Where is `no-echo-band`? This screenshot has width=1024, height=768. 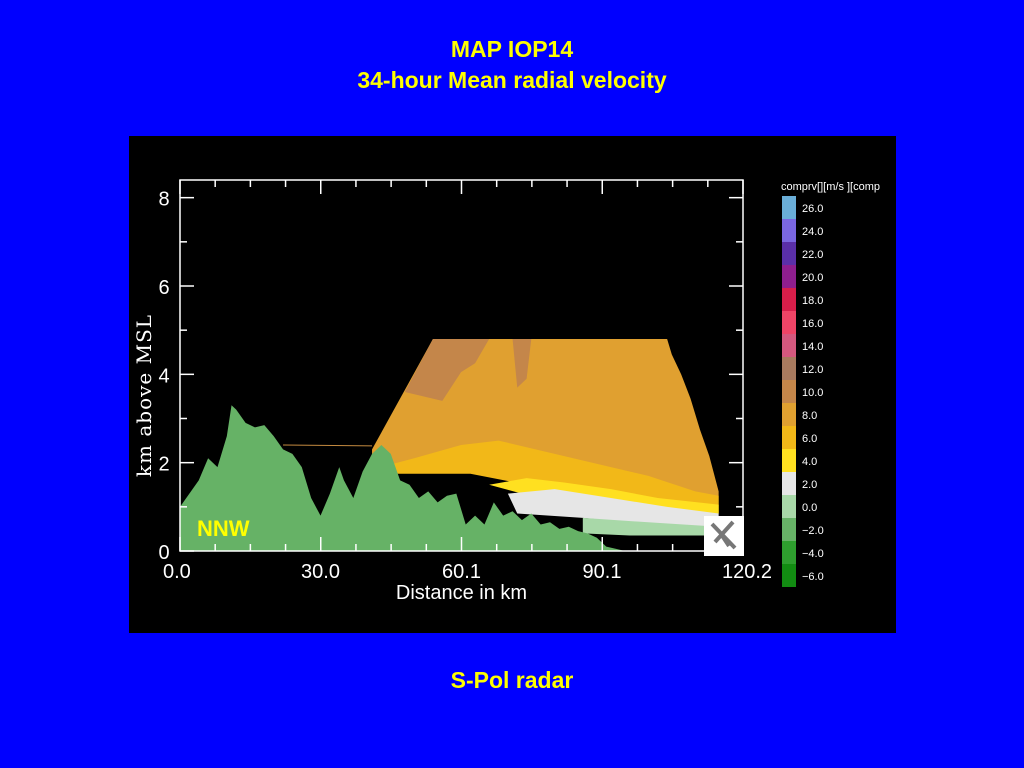 no-echo-band is located at coordinates (657, 542).